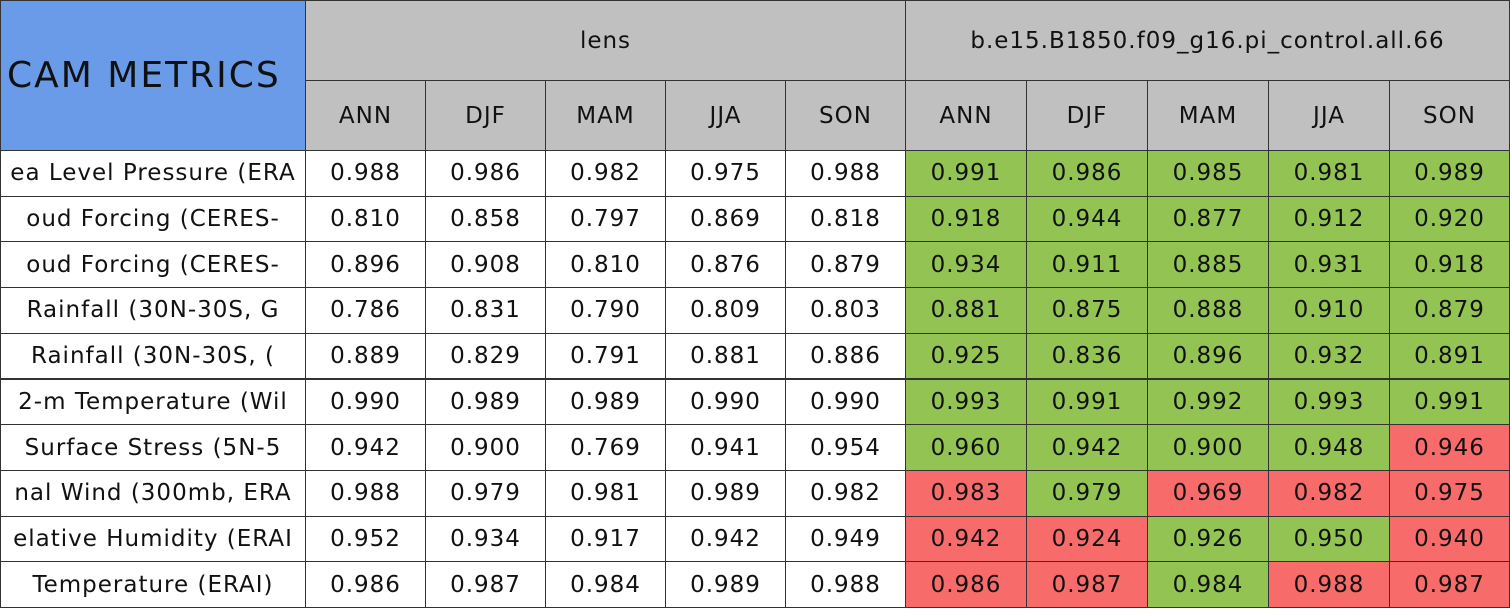 Image resolution: width=1510 pixels, height=611 pixels. I want to click on value-cell: 0.992, so click(1208, 402).